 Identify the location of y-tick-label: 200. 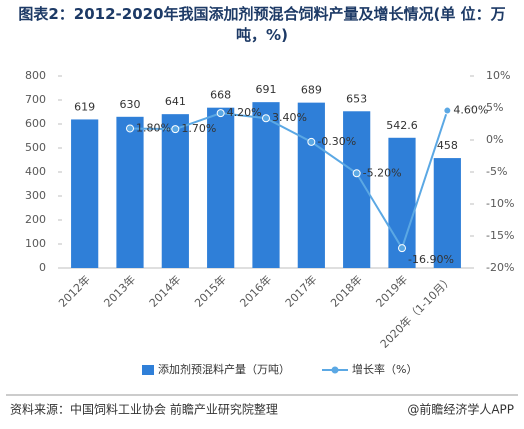
(35, 219).